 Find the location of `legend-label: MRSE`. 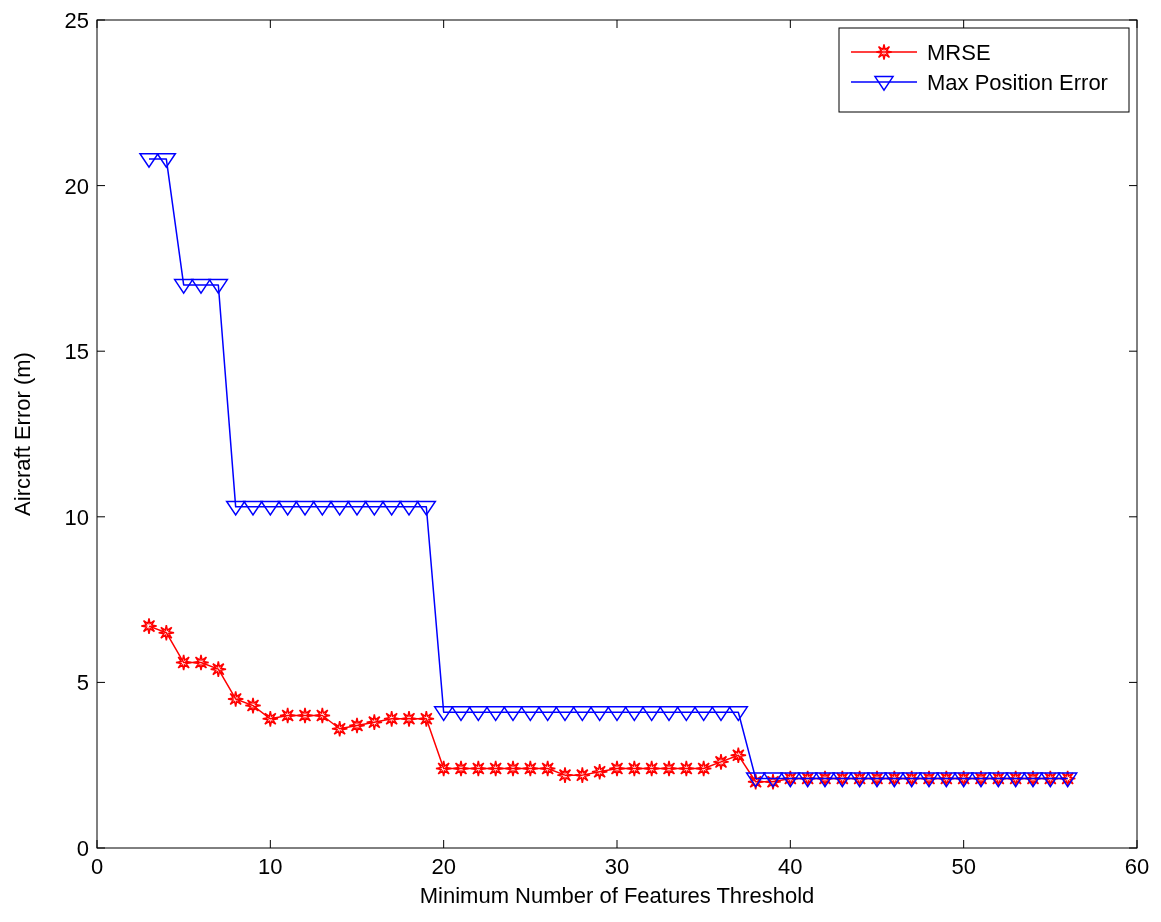

legend-label: MRSE is located at coordinates (959, 52).